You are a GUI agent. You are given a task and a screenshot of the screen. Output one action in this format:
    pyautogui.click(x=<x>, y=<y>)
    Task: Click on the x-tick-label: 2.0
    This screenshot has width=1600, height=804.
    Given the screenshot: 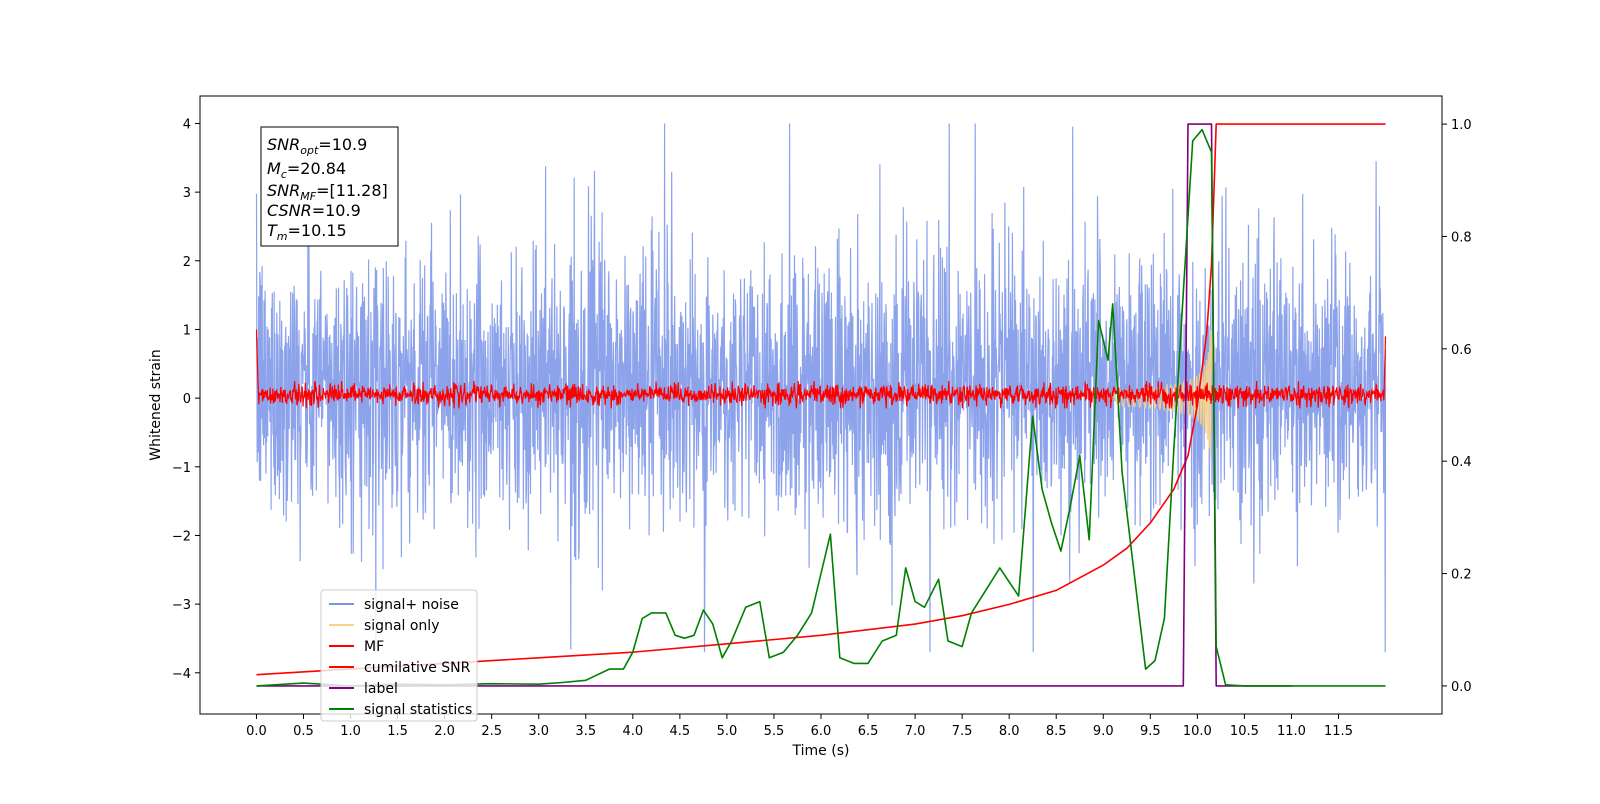 What is the action you would take?
    pyautogui.click(x=444, y=731)
    